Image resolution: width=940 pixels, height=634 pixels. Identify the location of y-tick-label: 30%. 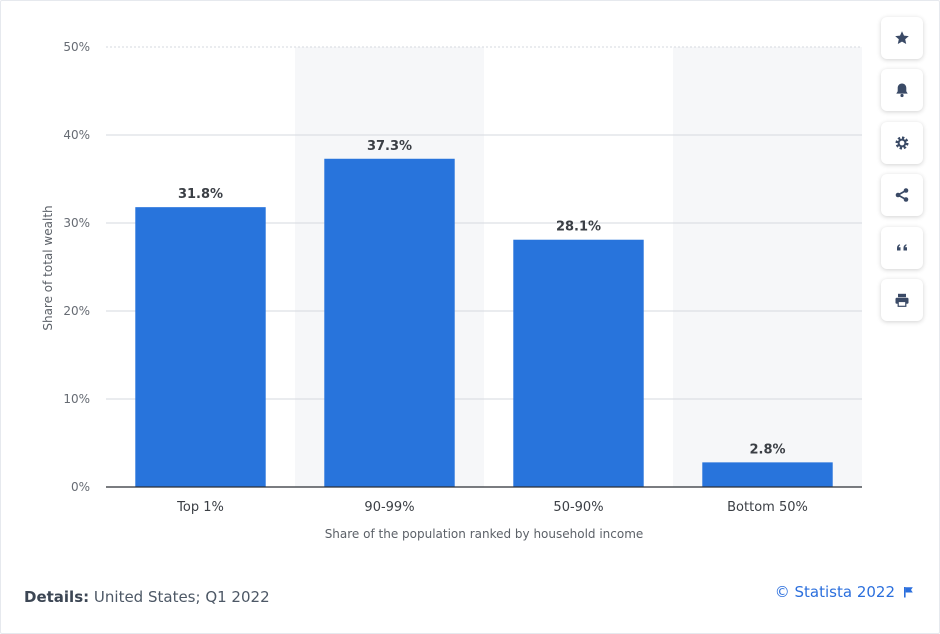
(76, 223).